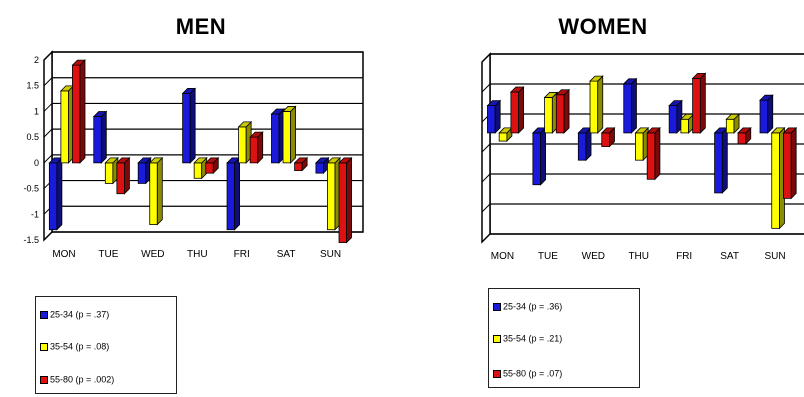 This screenshot has height=397, width=804. Describe the element at coordinates (31, 240) in the screenshot. I see `y-tick-label: -1.5` at that location.